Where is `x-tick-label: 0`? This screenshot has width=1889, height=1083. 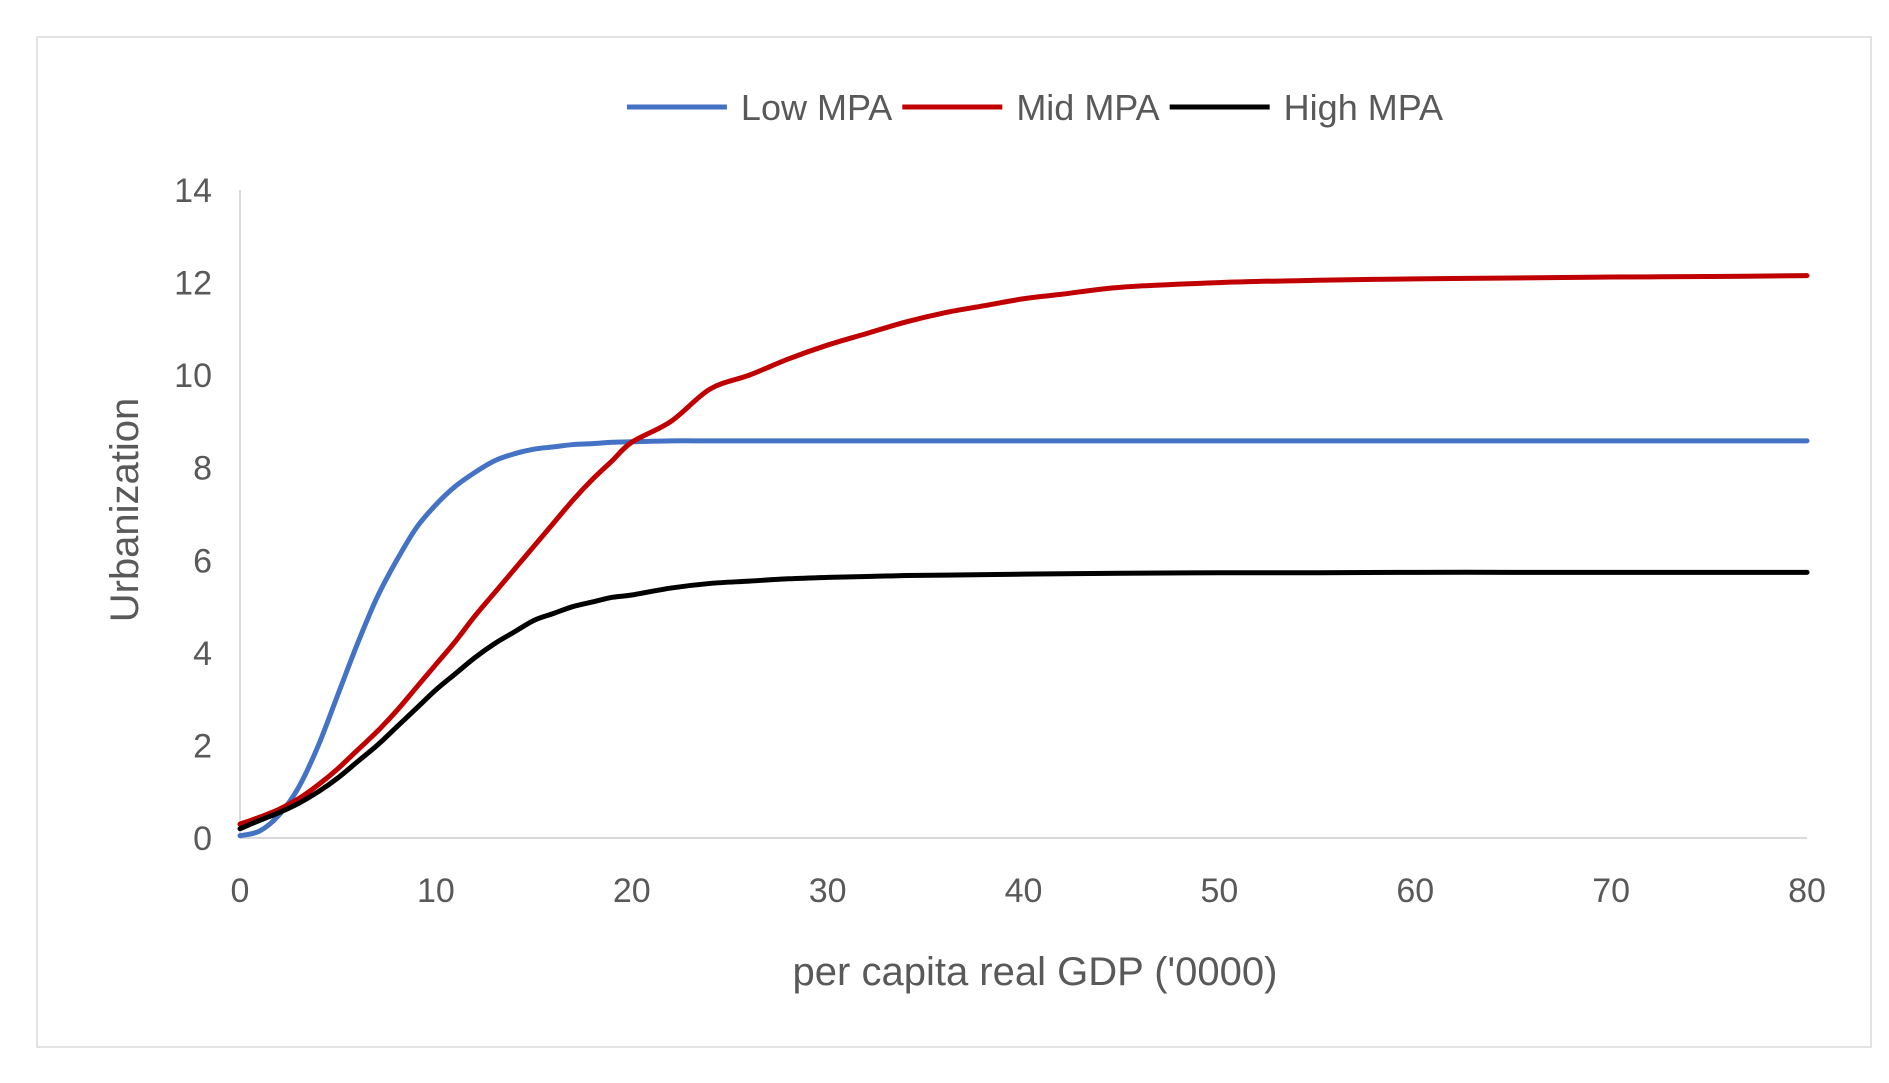 x-tick-label: 0 is located at coordinates (240, 891).